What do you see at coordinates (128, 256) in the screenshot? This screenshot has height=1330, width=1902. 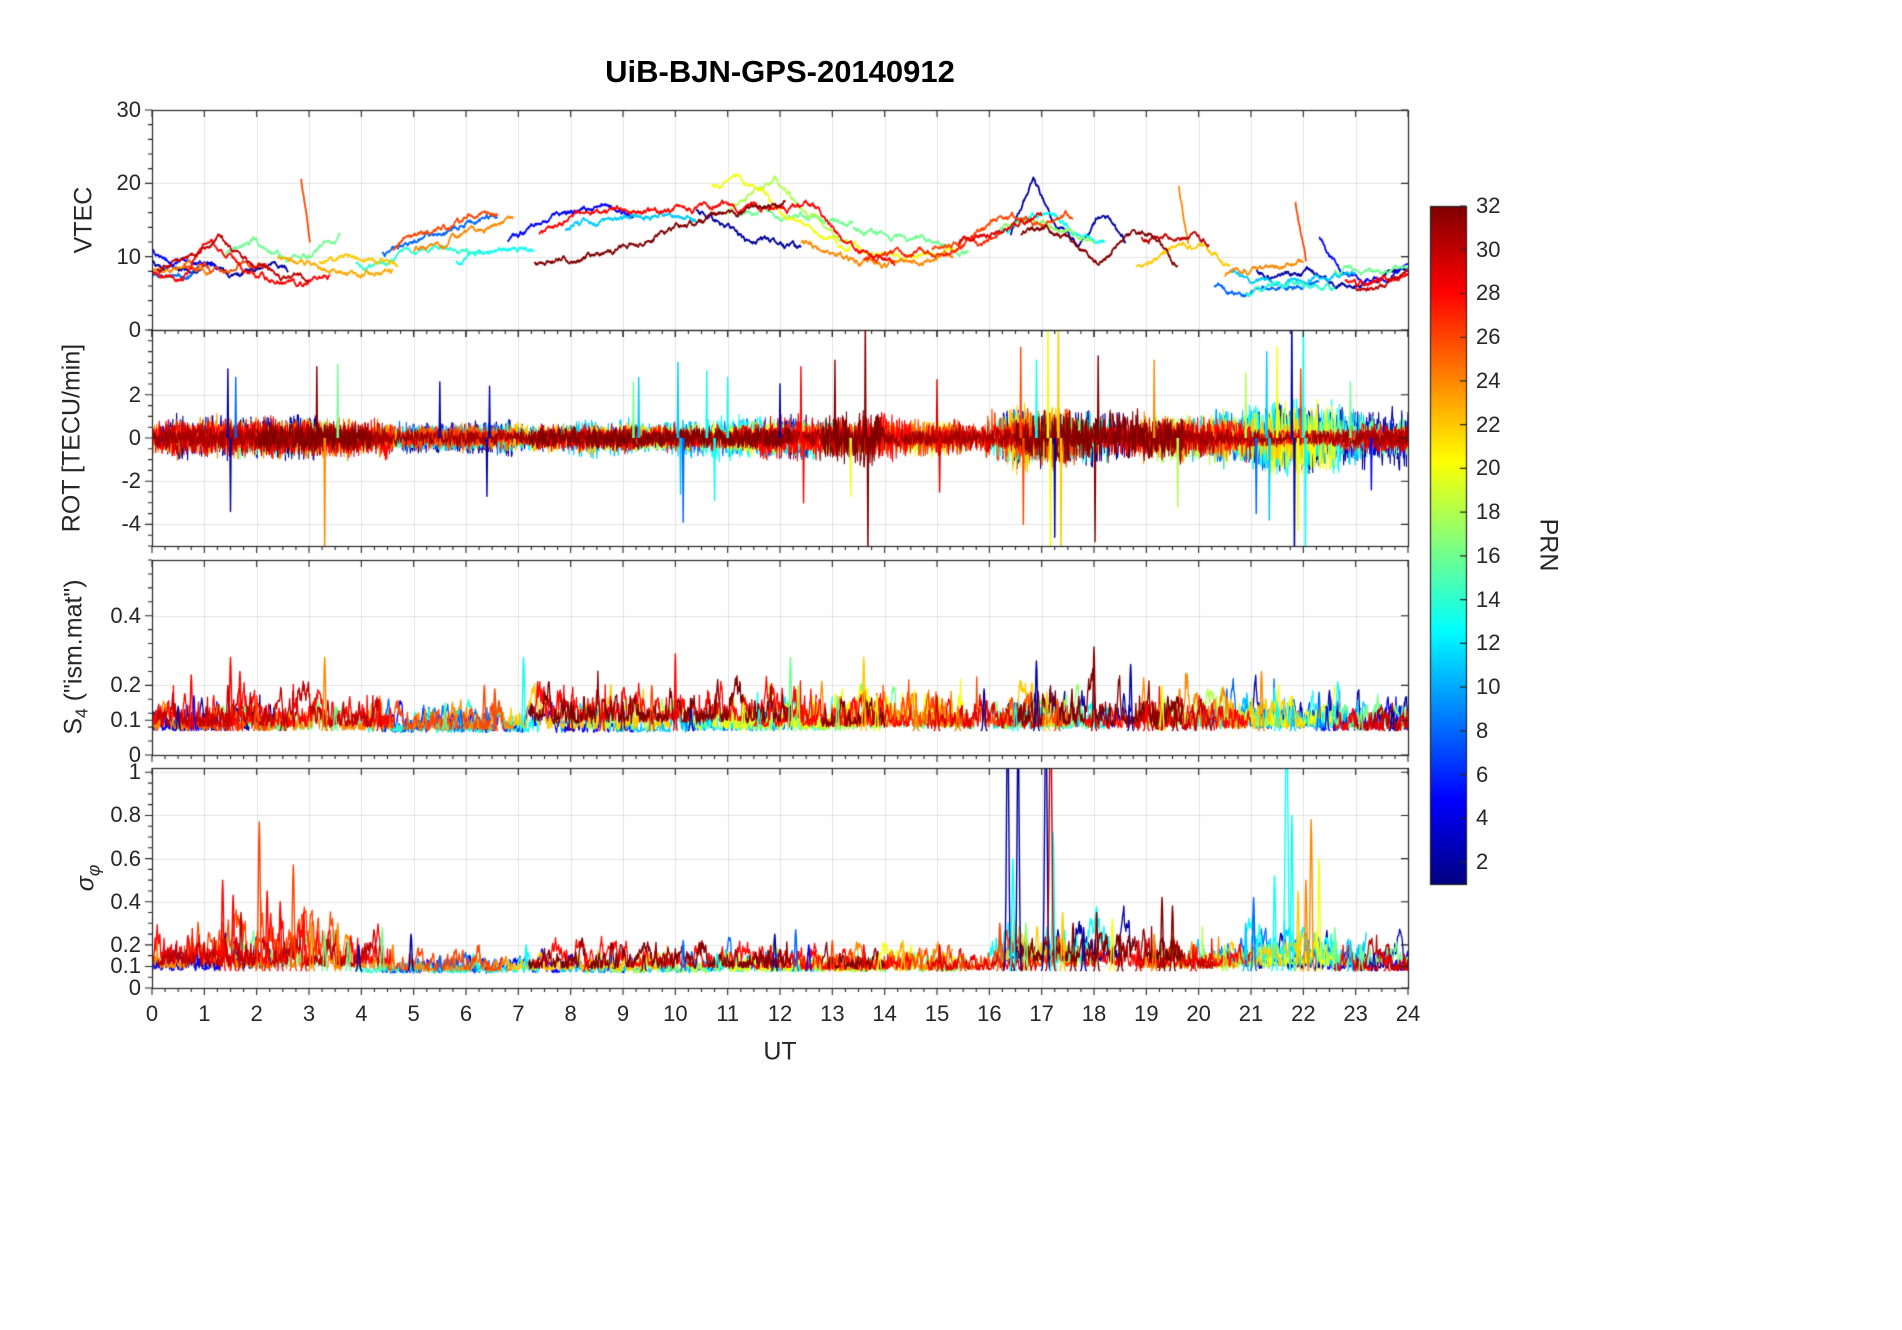 I see `y-tick-label-vtec: 10` at bounding box center [128, 256].